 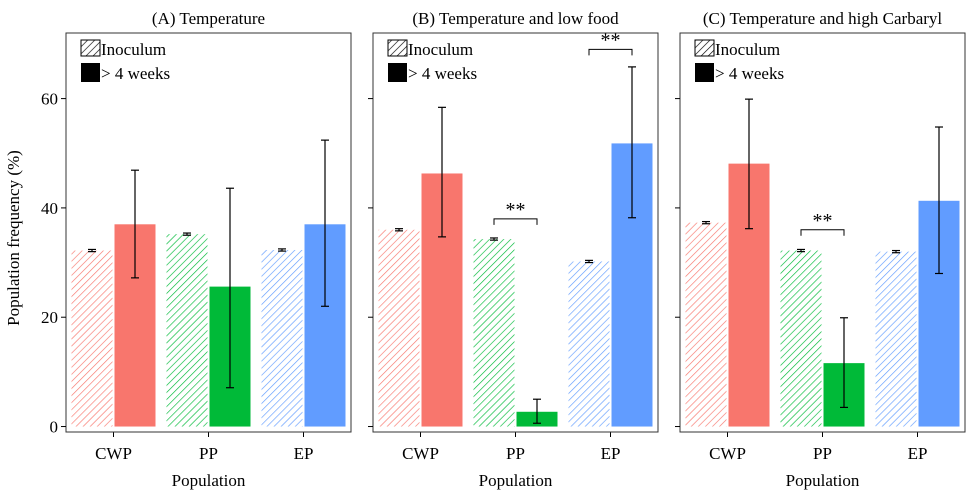 What do you see at coordinates (208, 18) in the screenshot?
I see `panel-title: (A) Temperature` at bounding box center [208, 18].